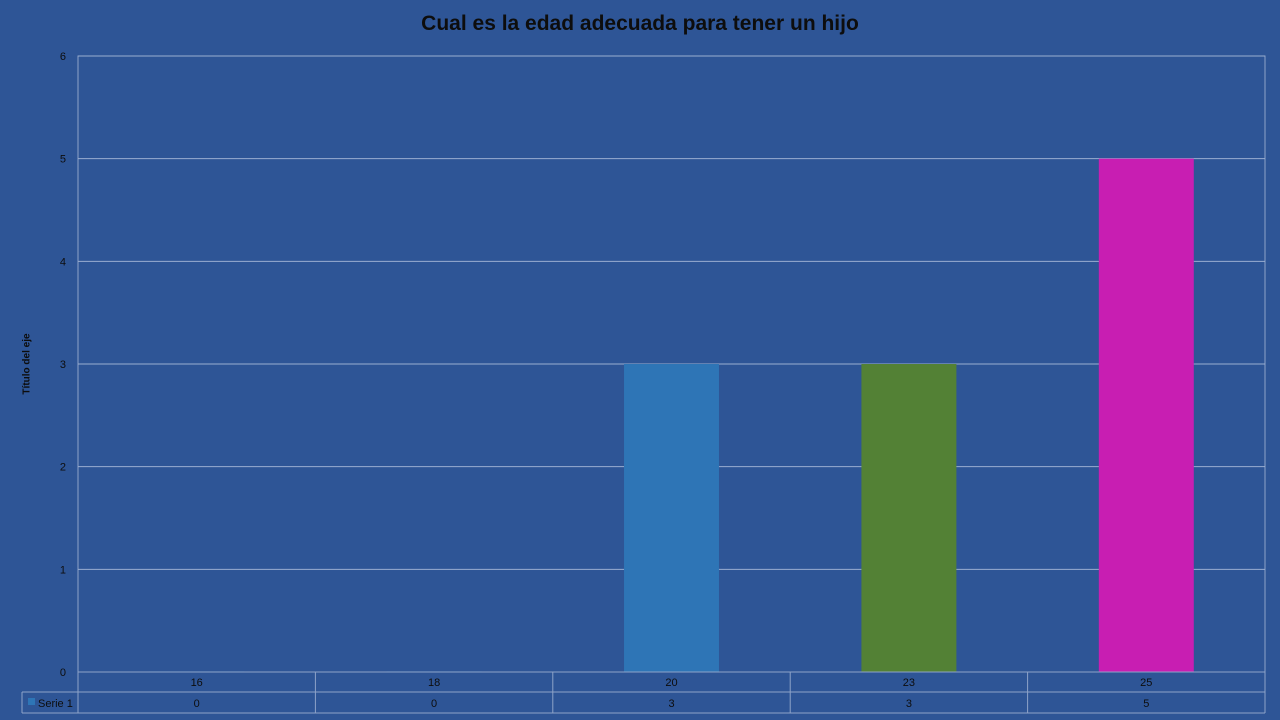 The width and height of the screenshot is (1280, 720). I want to click on y-tick-label: 1, so click(63, 570).